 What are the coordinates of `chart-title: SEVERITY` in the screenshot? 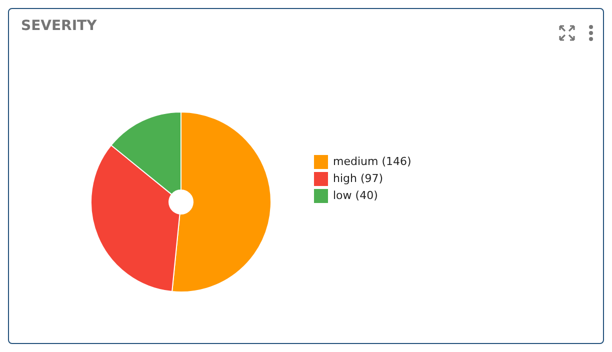 It's located at (59, 26).